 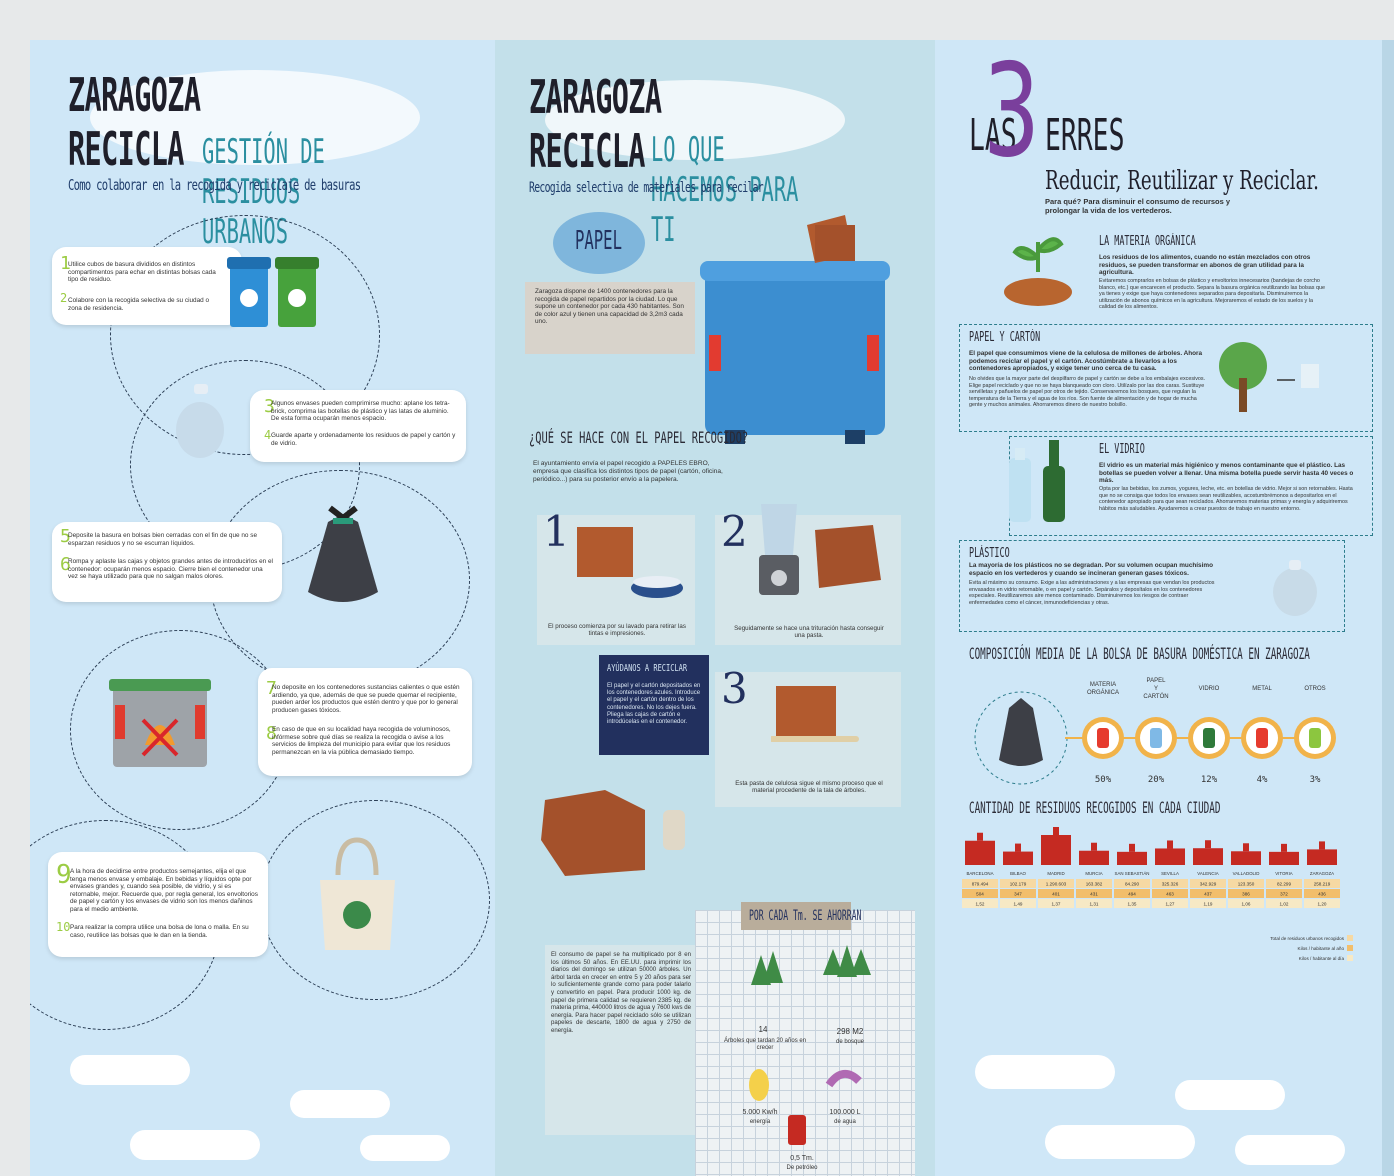 What do you see at coordinates (357, 893) in the screenshot?
I see `cloth-bag-icon` at bounding box center [357, 893].